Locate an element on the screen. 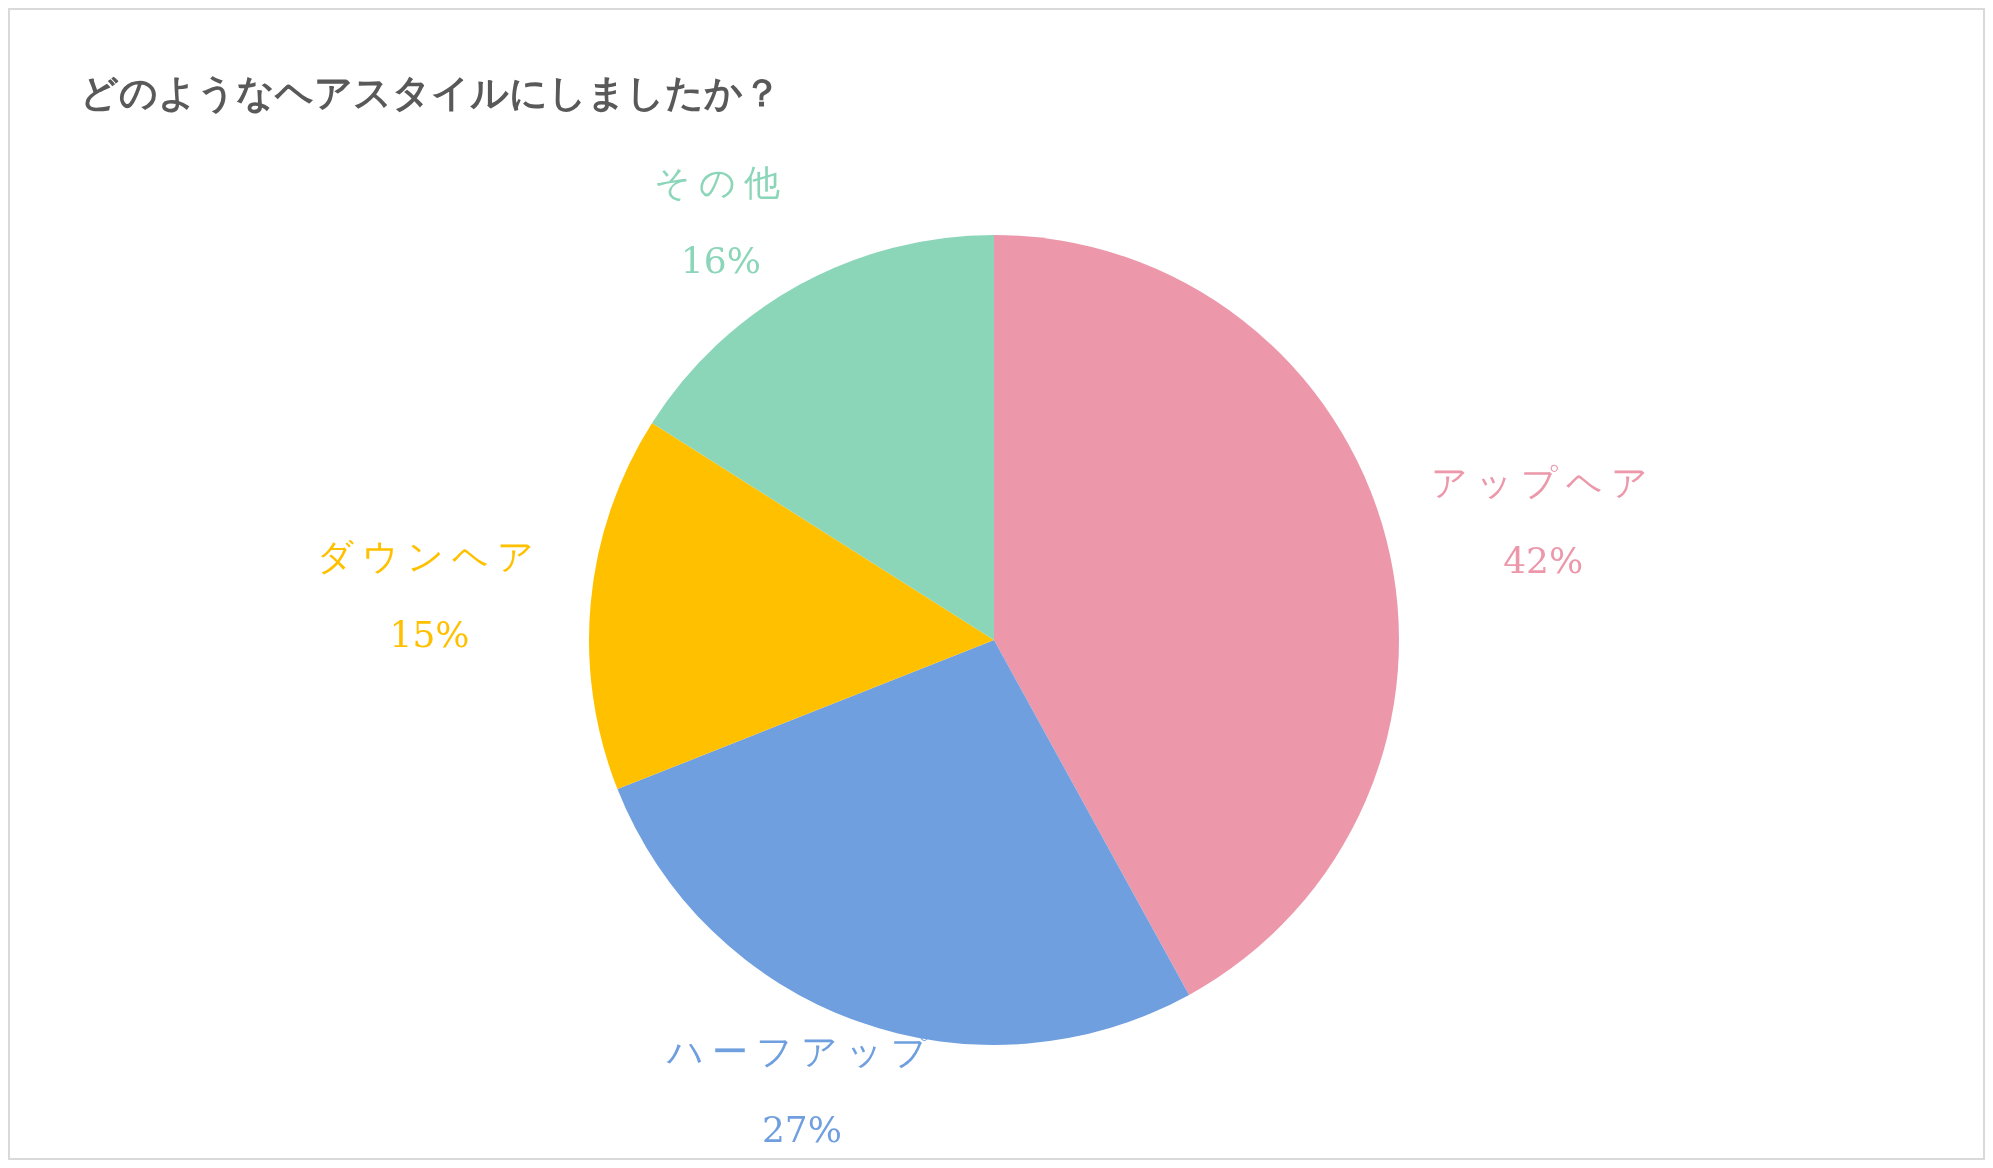 This screenshot has width=1993, height=1168. slice-label: その他 is located at coordinates (720, 183).